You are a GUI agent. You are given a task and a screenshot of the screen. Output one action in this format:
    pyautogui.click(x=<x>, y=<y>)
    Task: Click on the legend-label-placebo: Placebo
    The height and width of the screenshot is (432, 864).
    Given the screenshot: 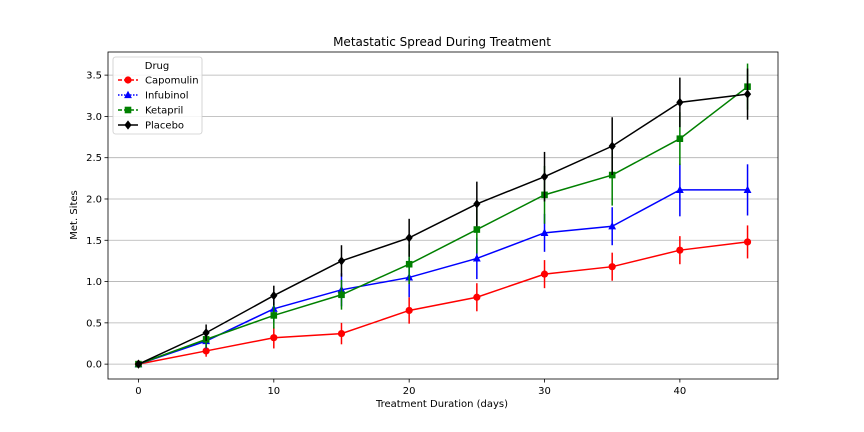 What is the action you would take?
    pyautogui.click(x=164, y=126)
    